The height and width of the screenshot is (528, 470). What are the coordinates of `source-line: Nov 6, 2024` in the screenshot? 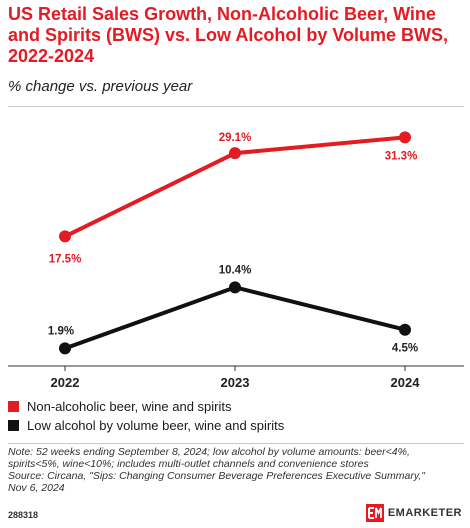 It's located at (36, 488).